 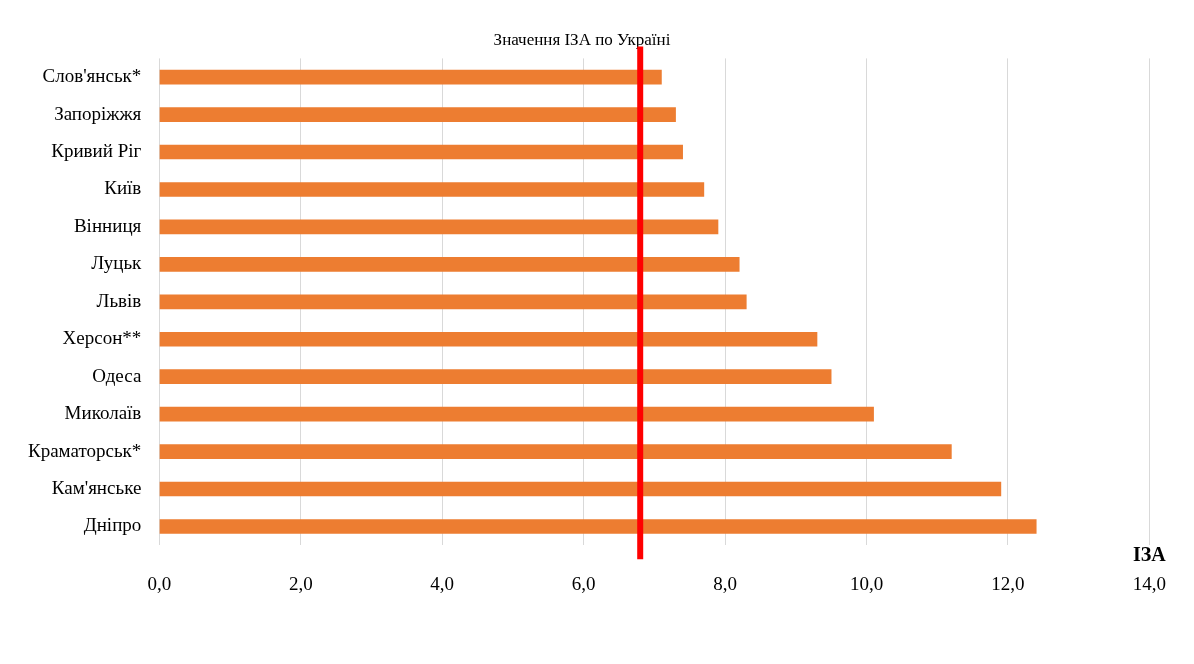 What do you see at coordinates (866, 583) in the screenshot?
I see `x-tick-label: 10,0` at bounding box center [866, 583].